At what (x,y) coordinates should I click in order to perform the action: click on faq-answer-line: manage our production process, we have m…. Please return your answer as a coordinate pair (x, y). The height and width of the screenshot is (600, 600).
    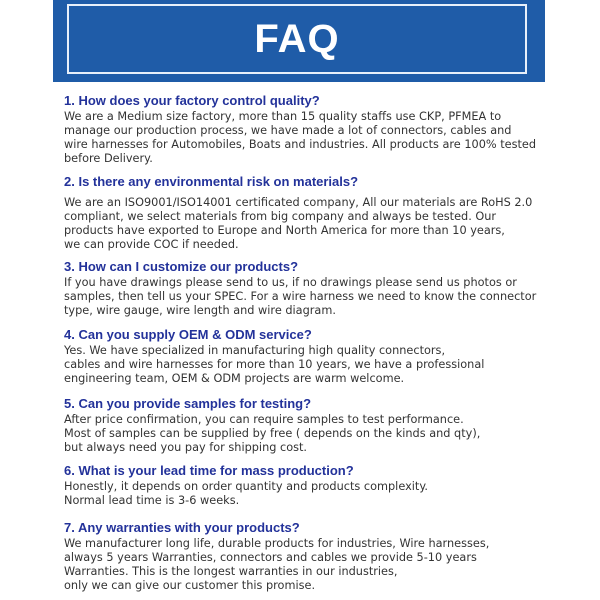
    Looking at the image, I should click on (288, 130).